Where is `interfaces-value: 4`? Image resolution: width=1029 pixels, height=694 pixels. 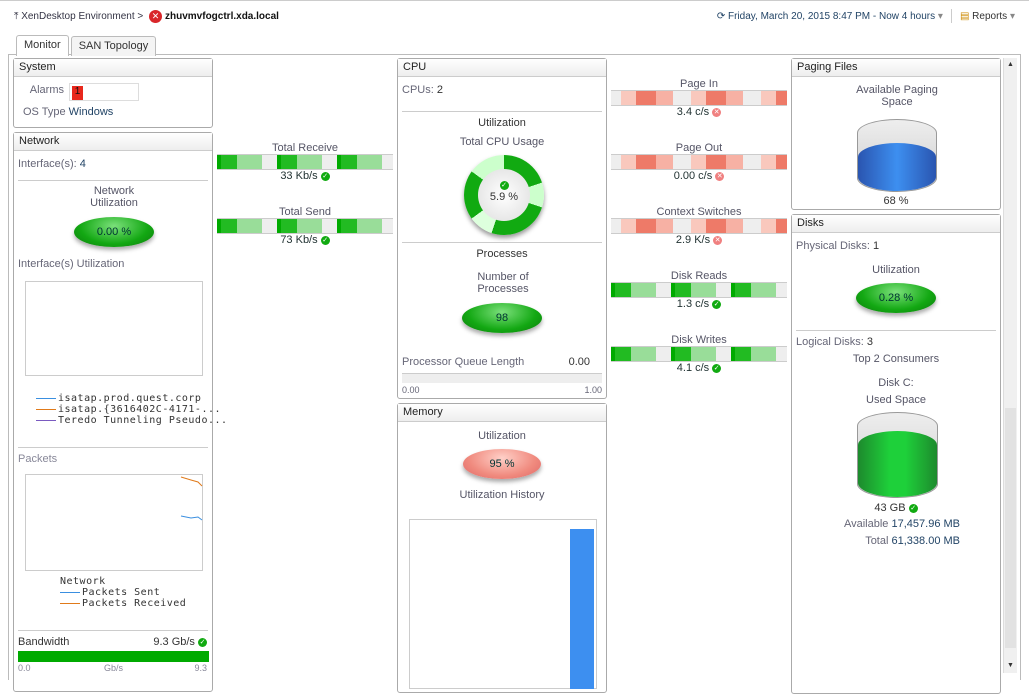 interfaces-value: 4 is located at coordinates (82, 164).